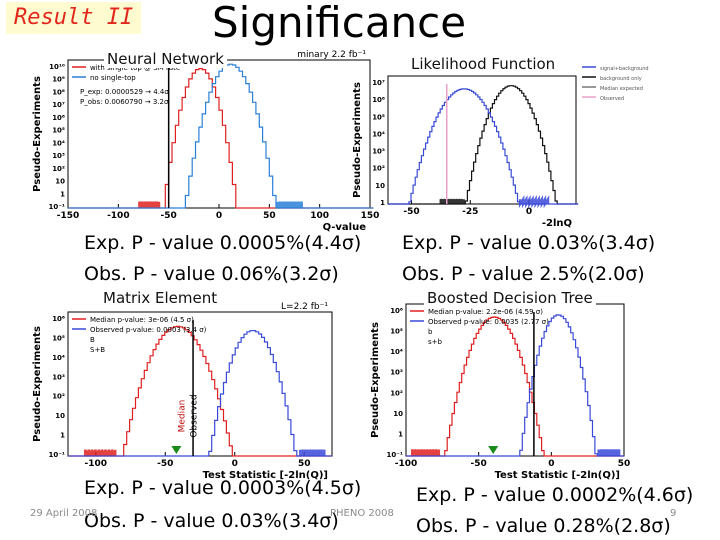 The width and height of the screenshot is (720, 540). I want to click on lf-y-tick-label: 1, so click(382, 203).